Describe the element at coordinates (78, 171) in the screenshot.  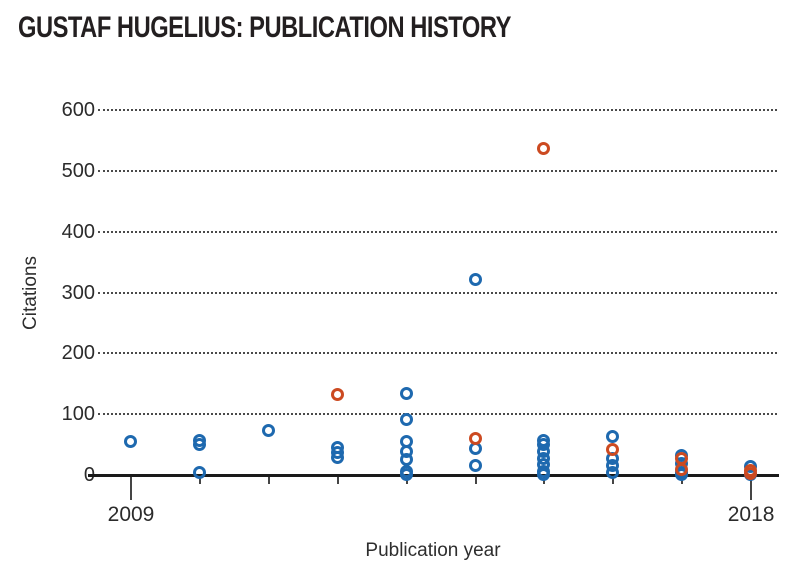
I see `y-tick-label-500: 500` at that location.